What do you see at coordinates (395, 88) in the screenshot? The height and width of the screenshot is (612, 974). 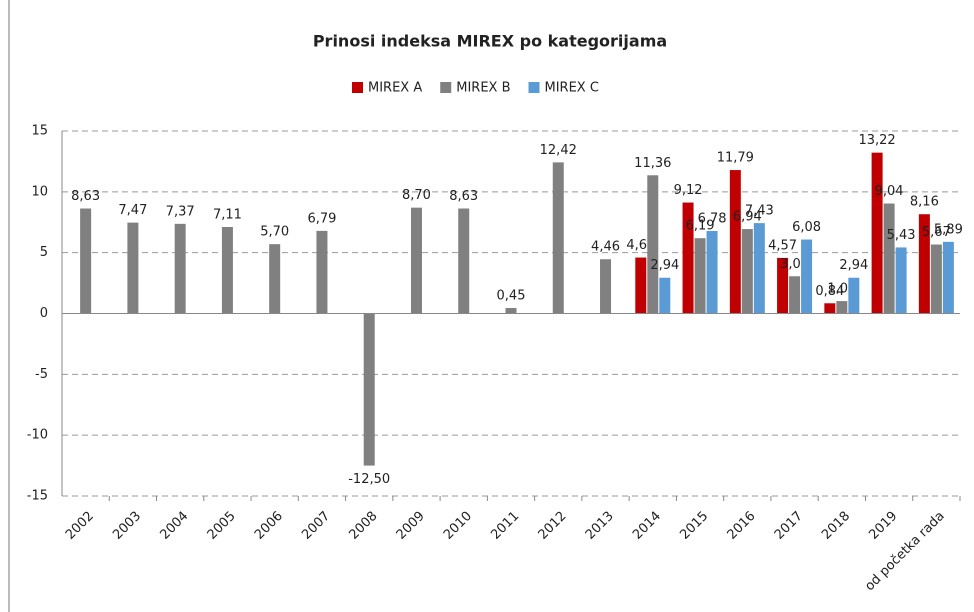 I see `legend-label: MIREX A` at bounding box center [395, 88].